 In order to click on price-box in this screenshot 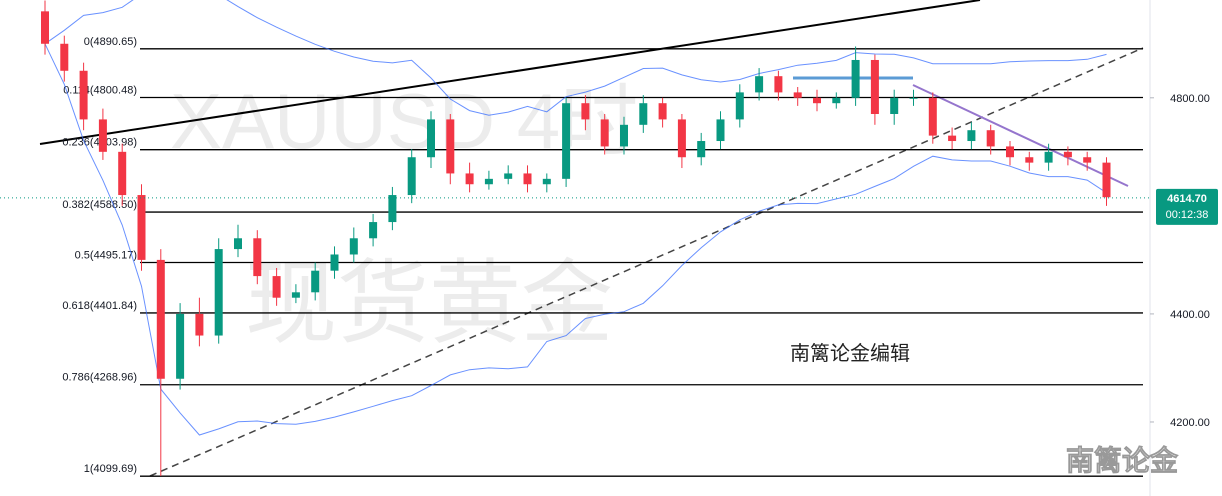, I will do `click(1187, 206)`.